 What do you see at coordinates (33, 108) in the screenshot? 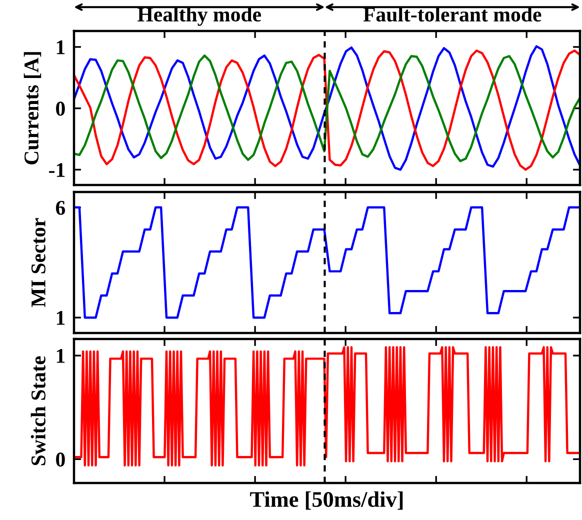
I see `y-axis-title: Currents [A]` at bounding box center [33, 108].